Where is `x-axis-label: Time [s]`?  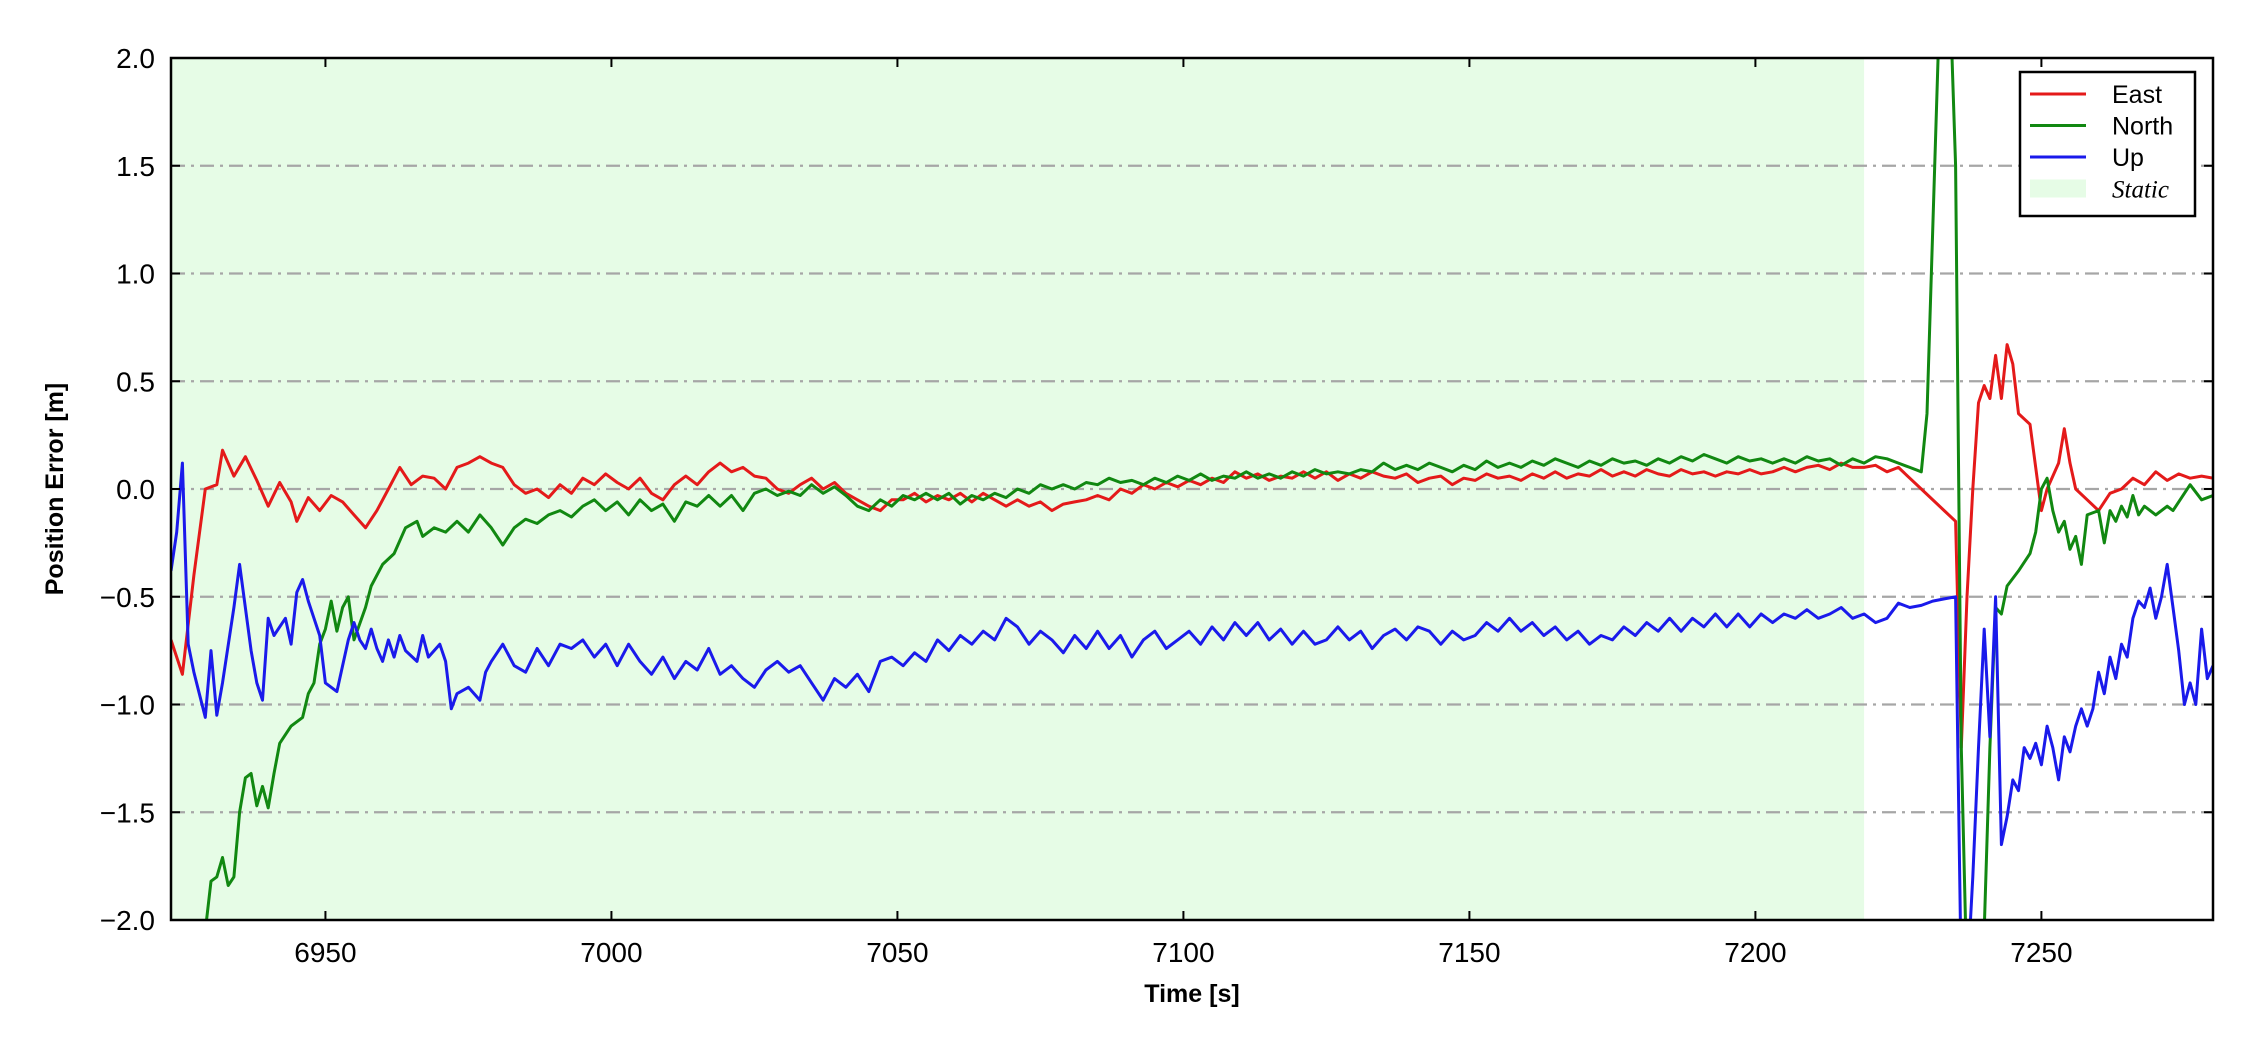
x-axis-label: Time [s] is located at coordinates (1191, 994).